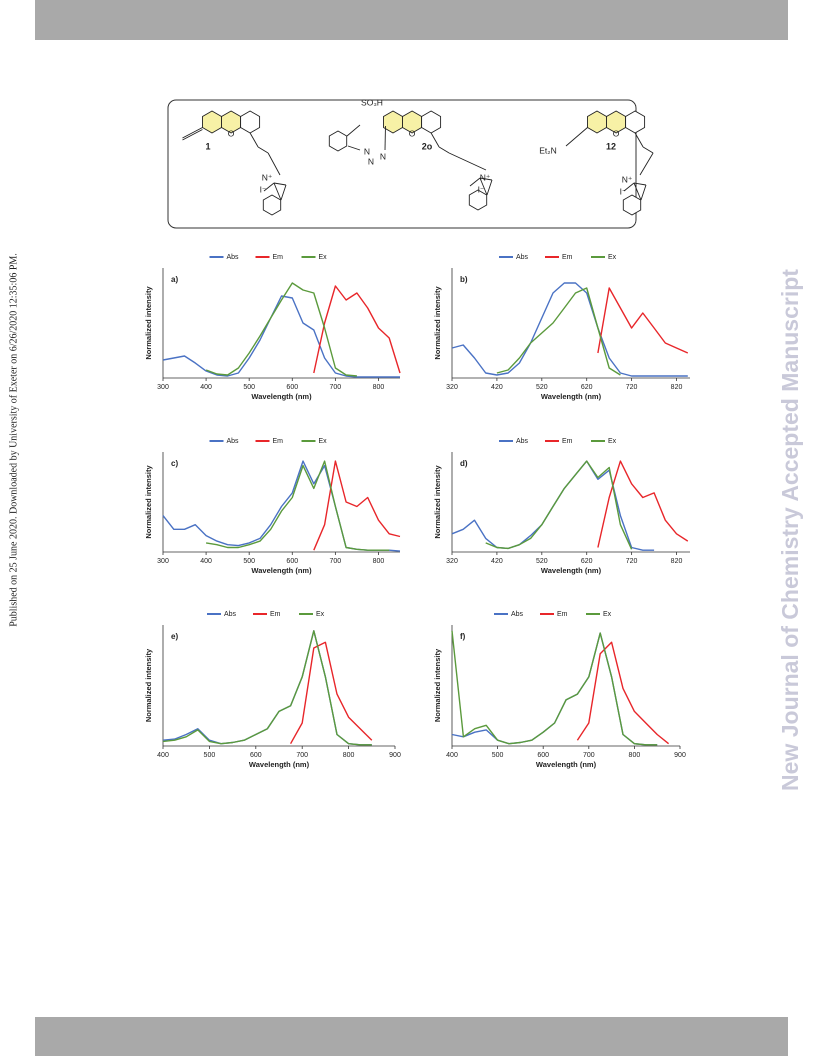 Image resolution: width=816 pixels, height=1056 pixels. Describe the element at coordinates (452, 561) in the screenshot. I see `x-tick-label: 320` at that location.